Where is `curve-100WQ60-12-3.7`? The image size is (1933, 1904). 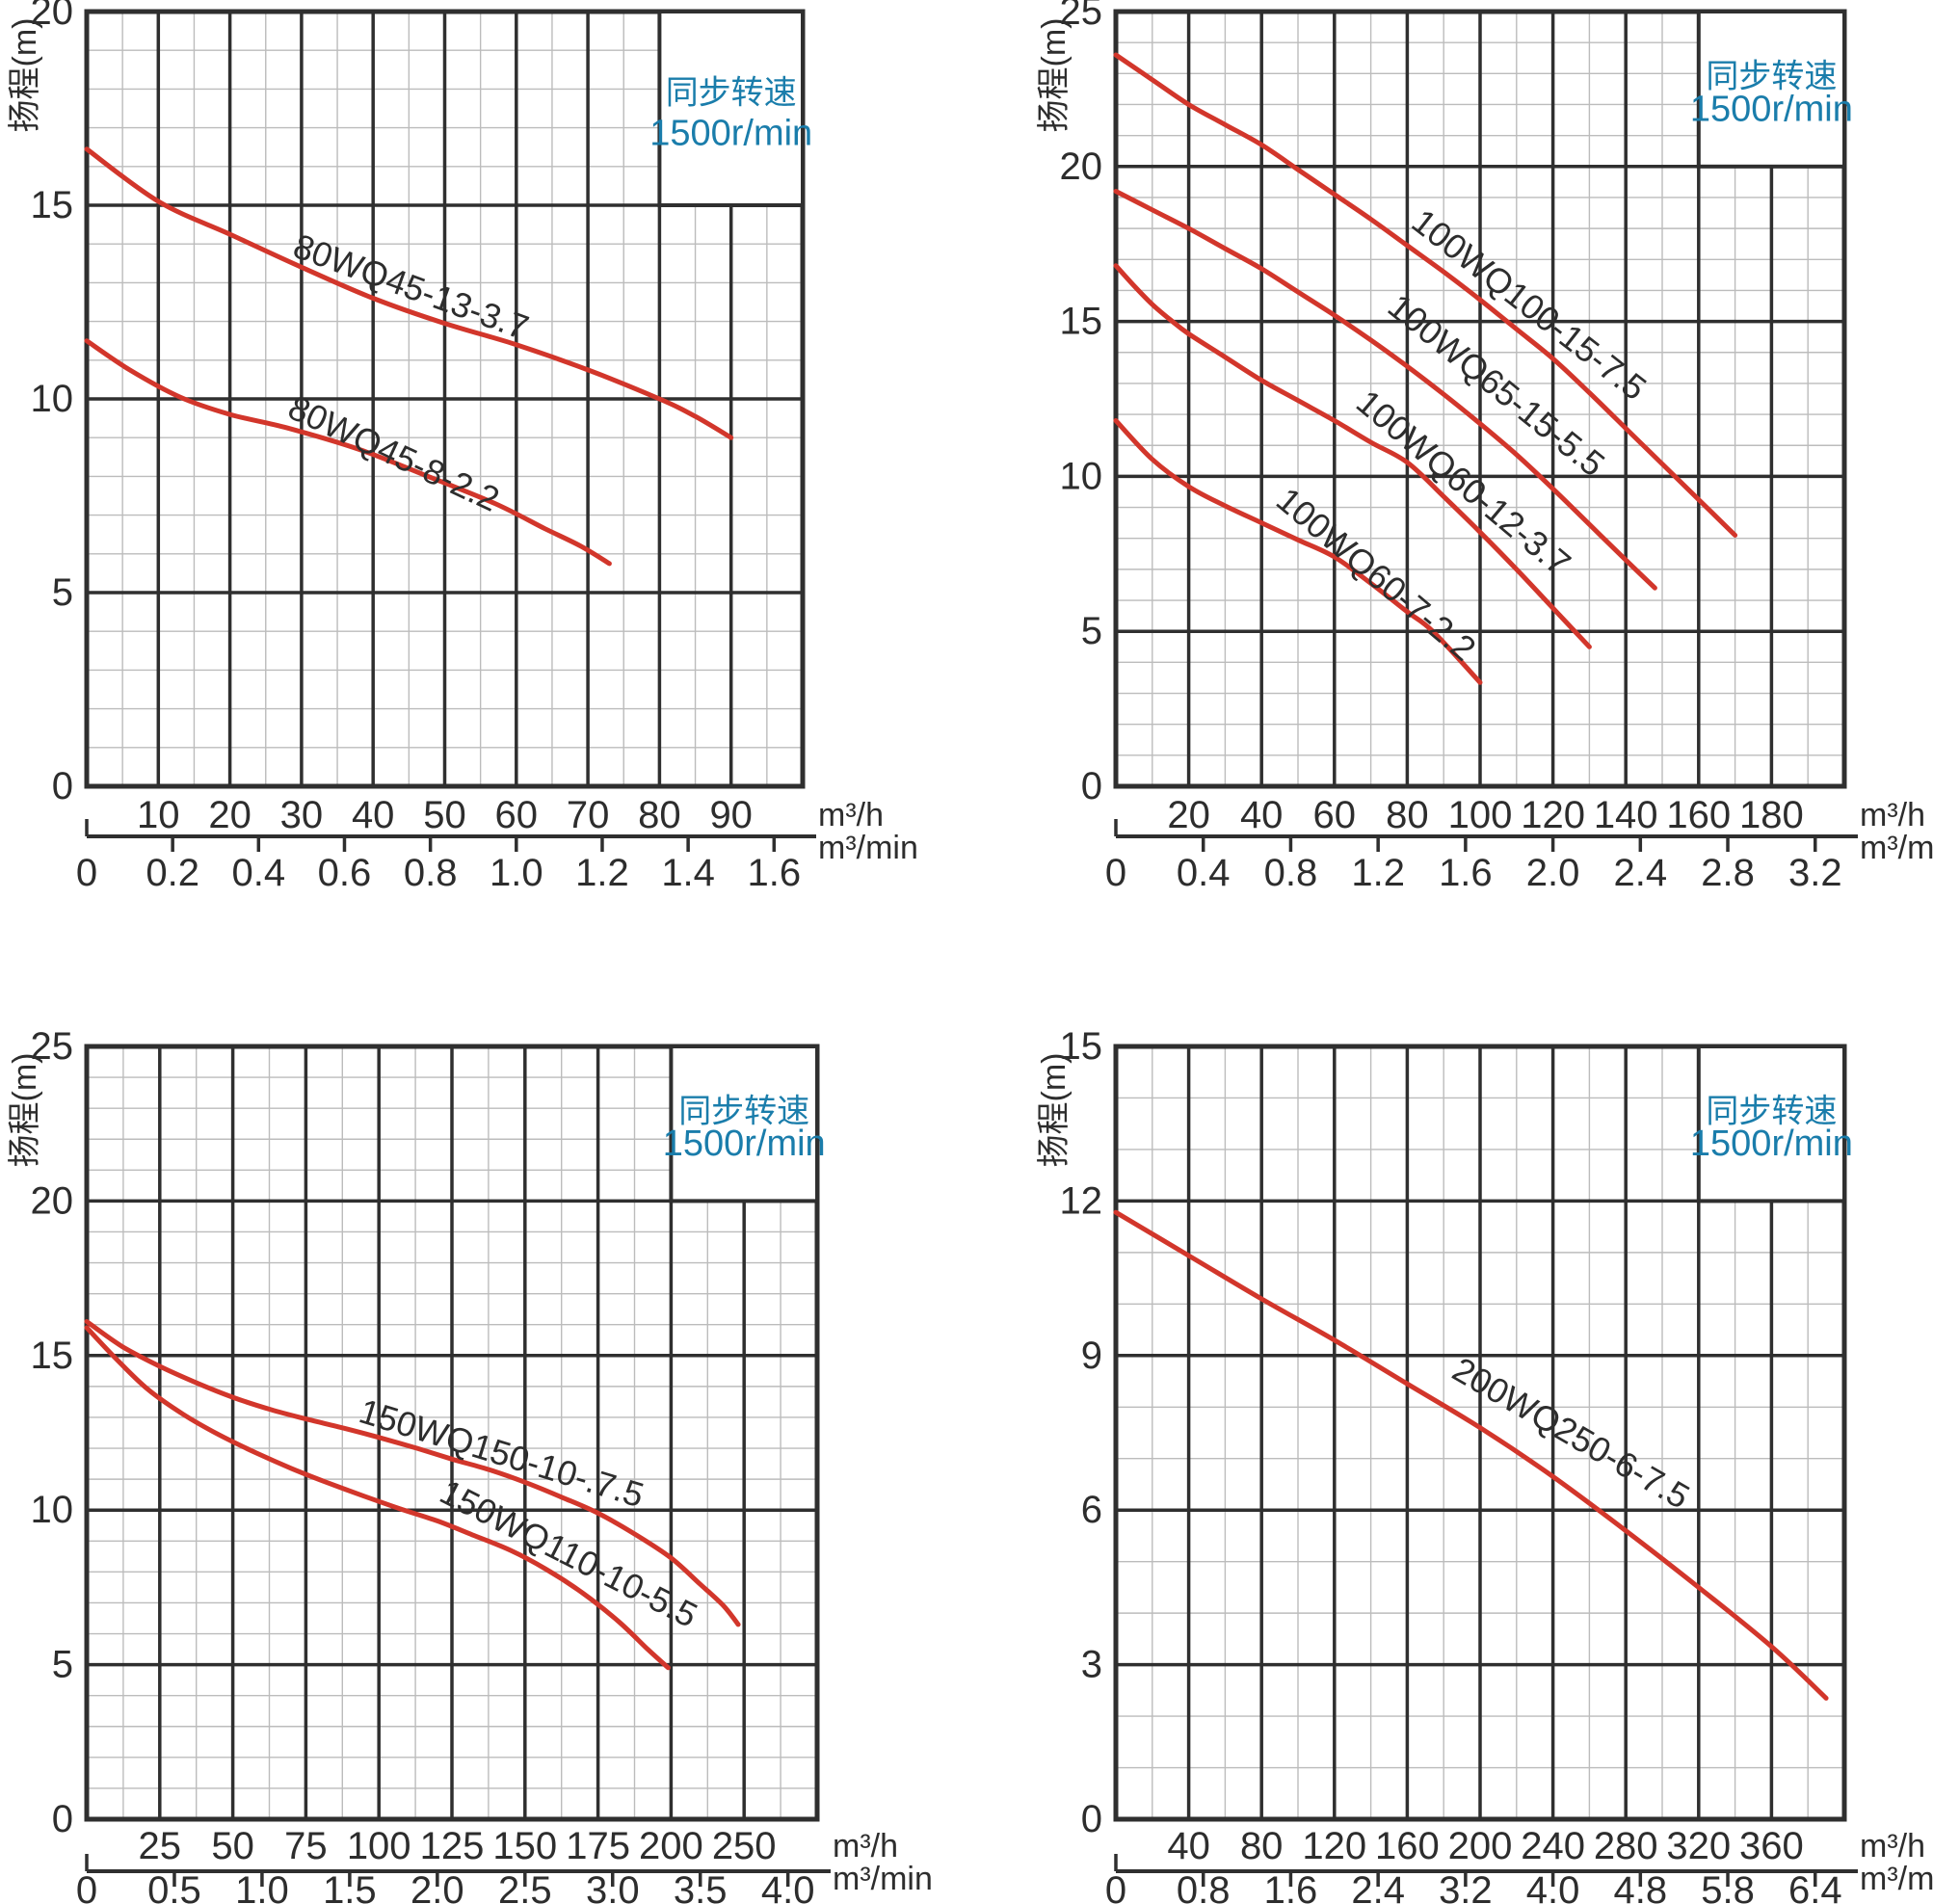
curve-100WQ60-12-3.7 is located at coordinates (1352, 456).